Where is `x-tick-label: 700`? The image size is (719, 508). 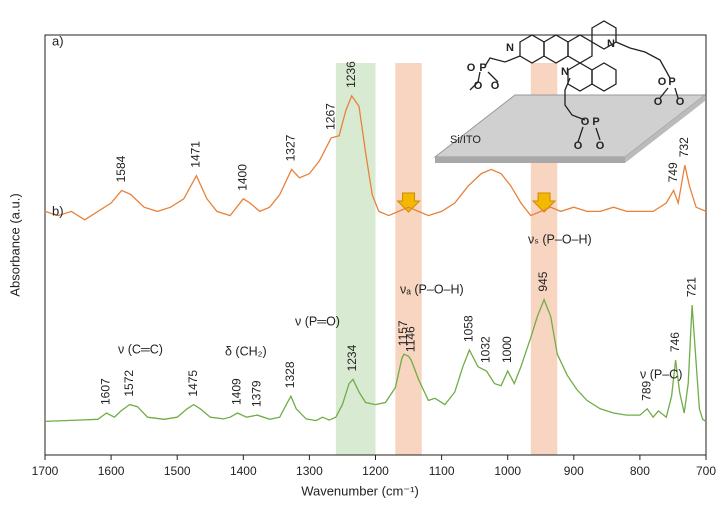
x-tick-label: 700 is located at coordinates (706, 471).